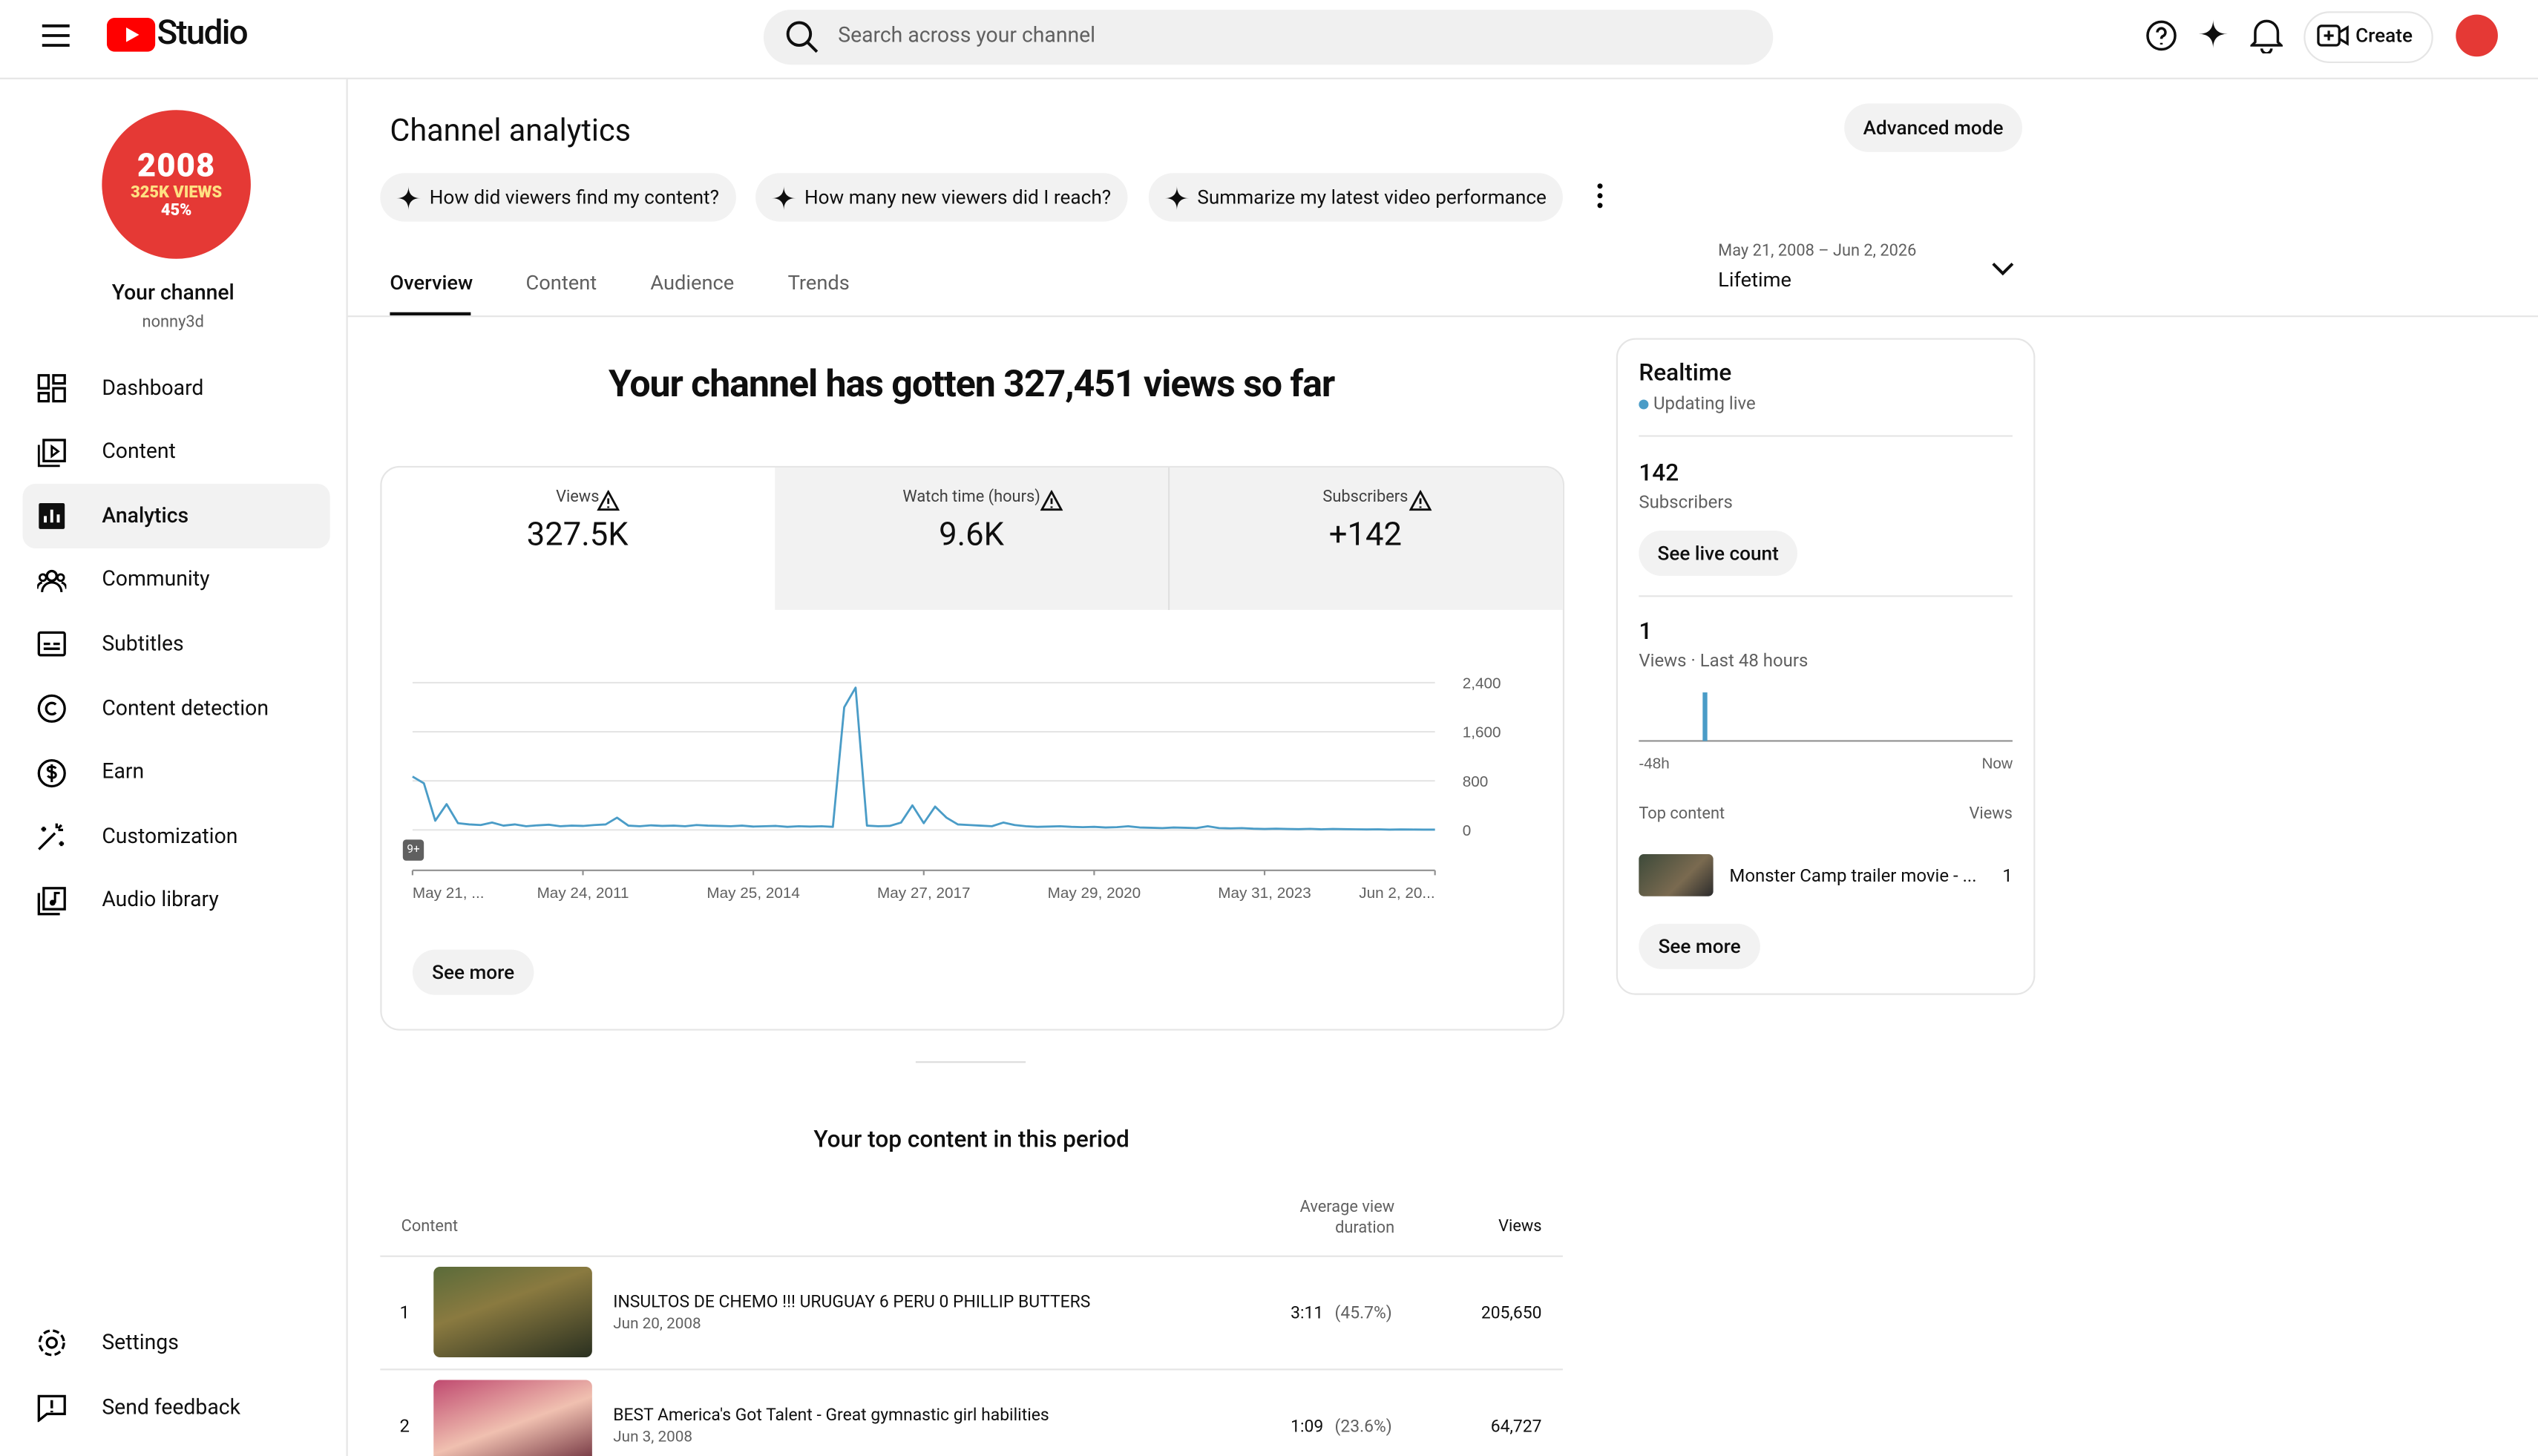  I want to click on search-placeholder: Search across your channel, so click(967, 37).